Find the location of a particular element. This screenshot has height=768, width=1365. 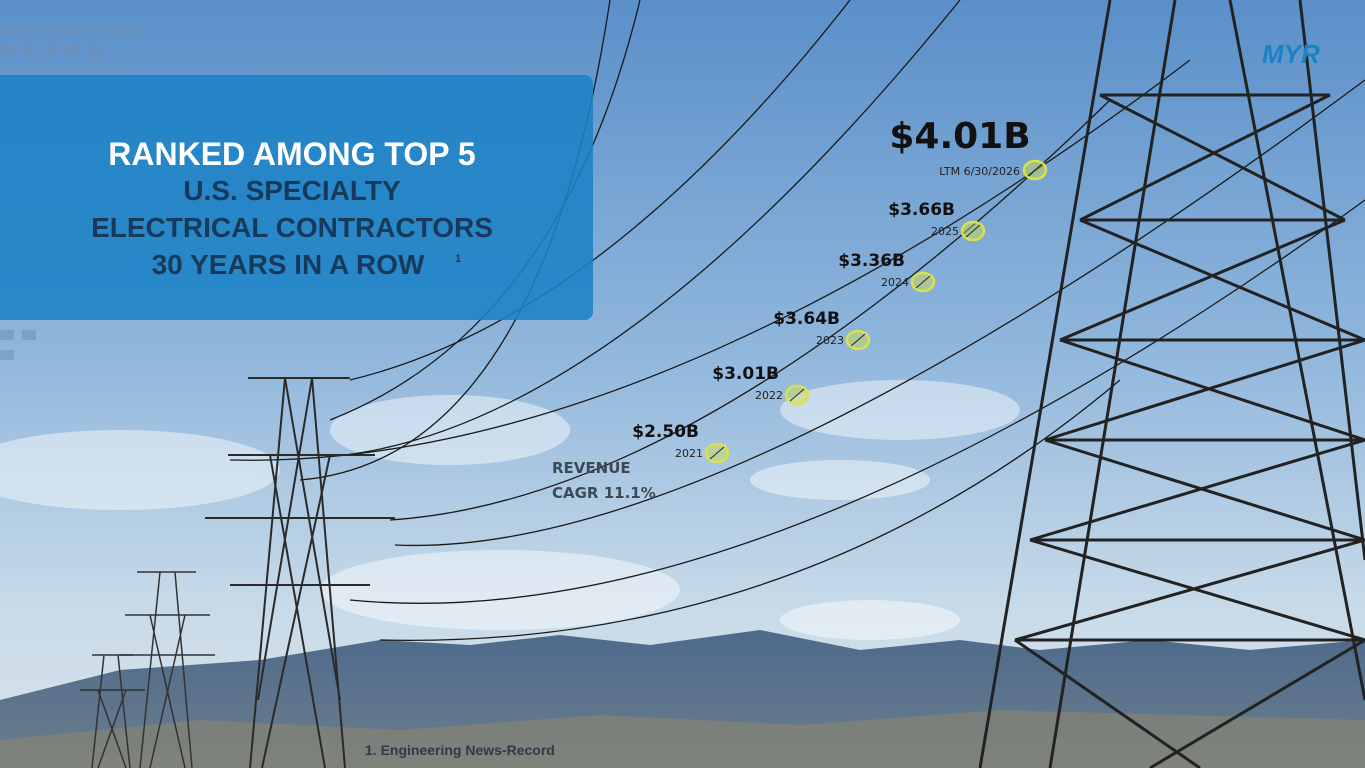

headline-panel is located at coordinates (296, 197).